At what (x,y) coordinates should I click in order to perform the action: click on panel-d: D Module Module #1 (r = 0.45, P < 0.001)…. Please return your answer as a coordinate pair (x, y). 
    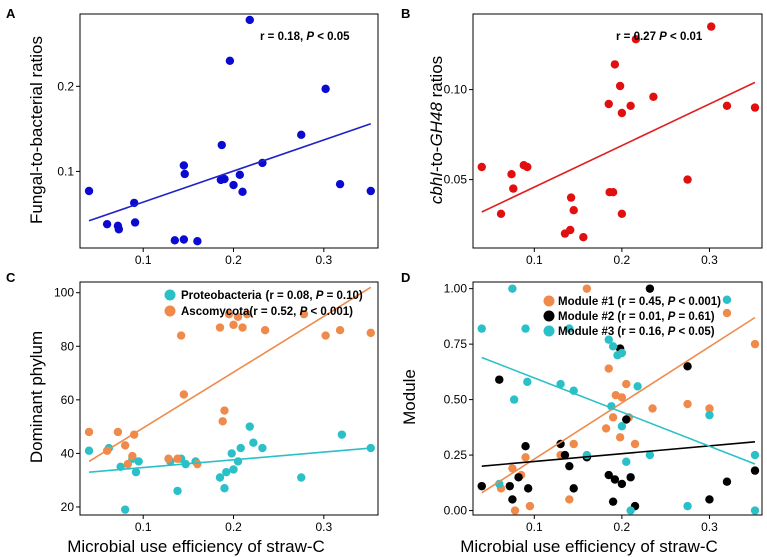
    Looking at the image, I should click on (560, 347).